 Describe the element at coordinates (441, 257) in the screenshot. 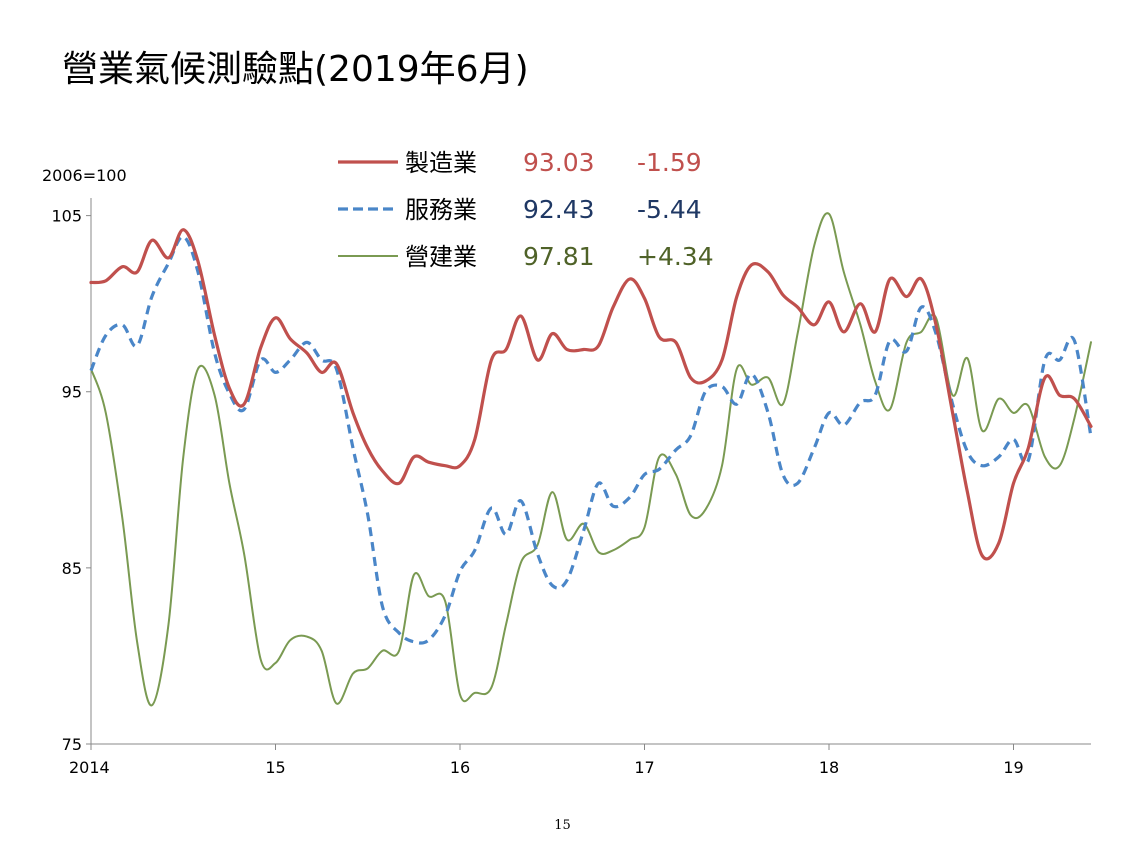

I see `legend-label-2: 營建業` at that location.